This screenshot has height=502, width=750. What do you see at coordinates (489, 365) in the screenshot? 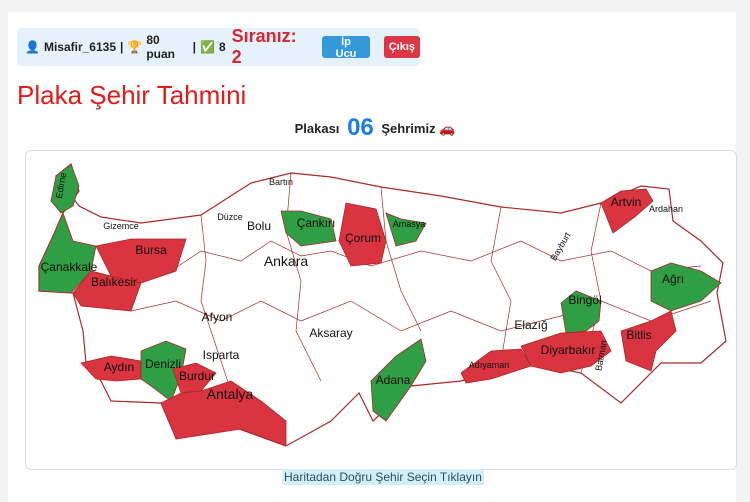
I see `province-label: Adıyaman` at bounding box center [489, 365].